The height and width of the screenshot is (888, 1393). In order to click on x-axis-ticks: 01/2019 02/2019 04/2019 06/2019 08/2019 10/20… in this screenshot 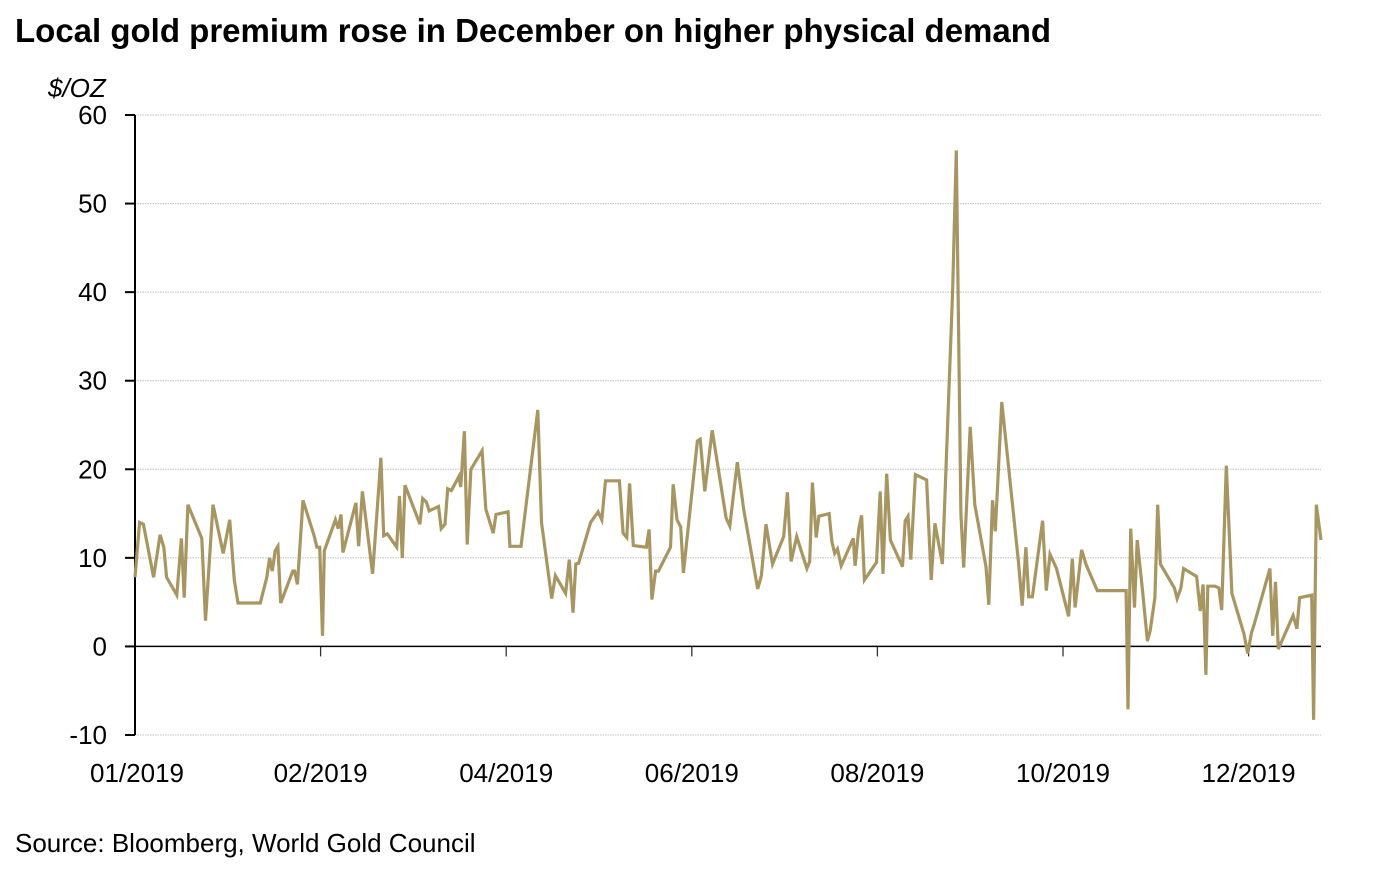, I will do `click(693, 717)`.